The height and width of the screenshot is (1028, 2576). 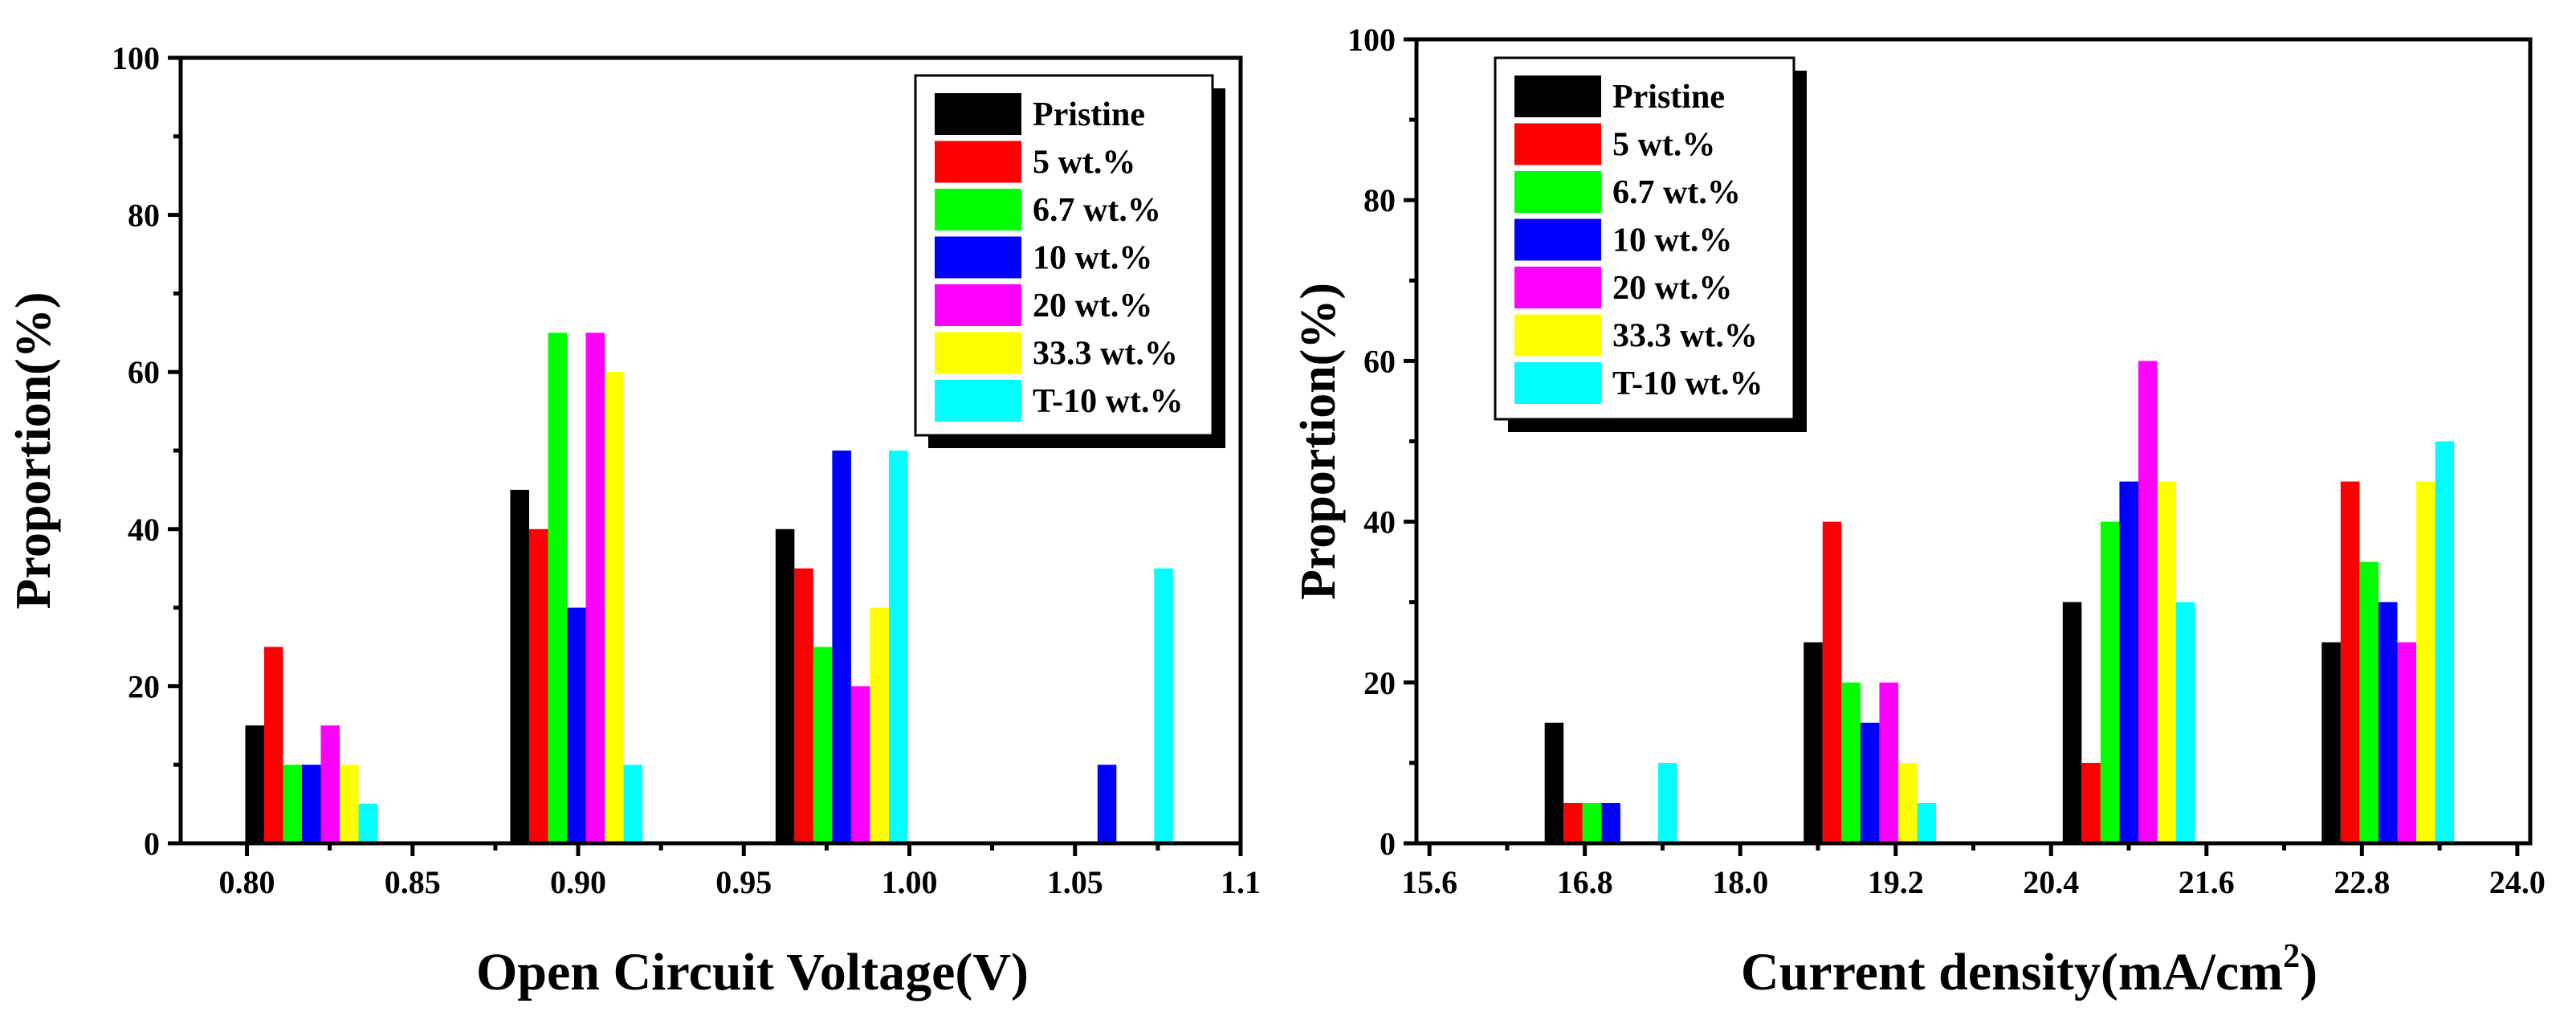 What do you see at coordinates (2361, 882) in the screenshot?
I see `x-tick-label: 22.8` at bounding box center [2361, 882].